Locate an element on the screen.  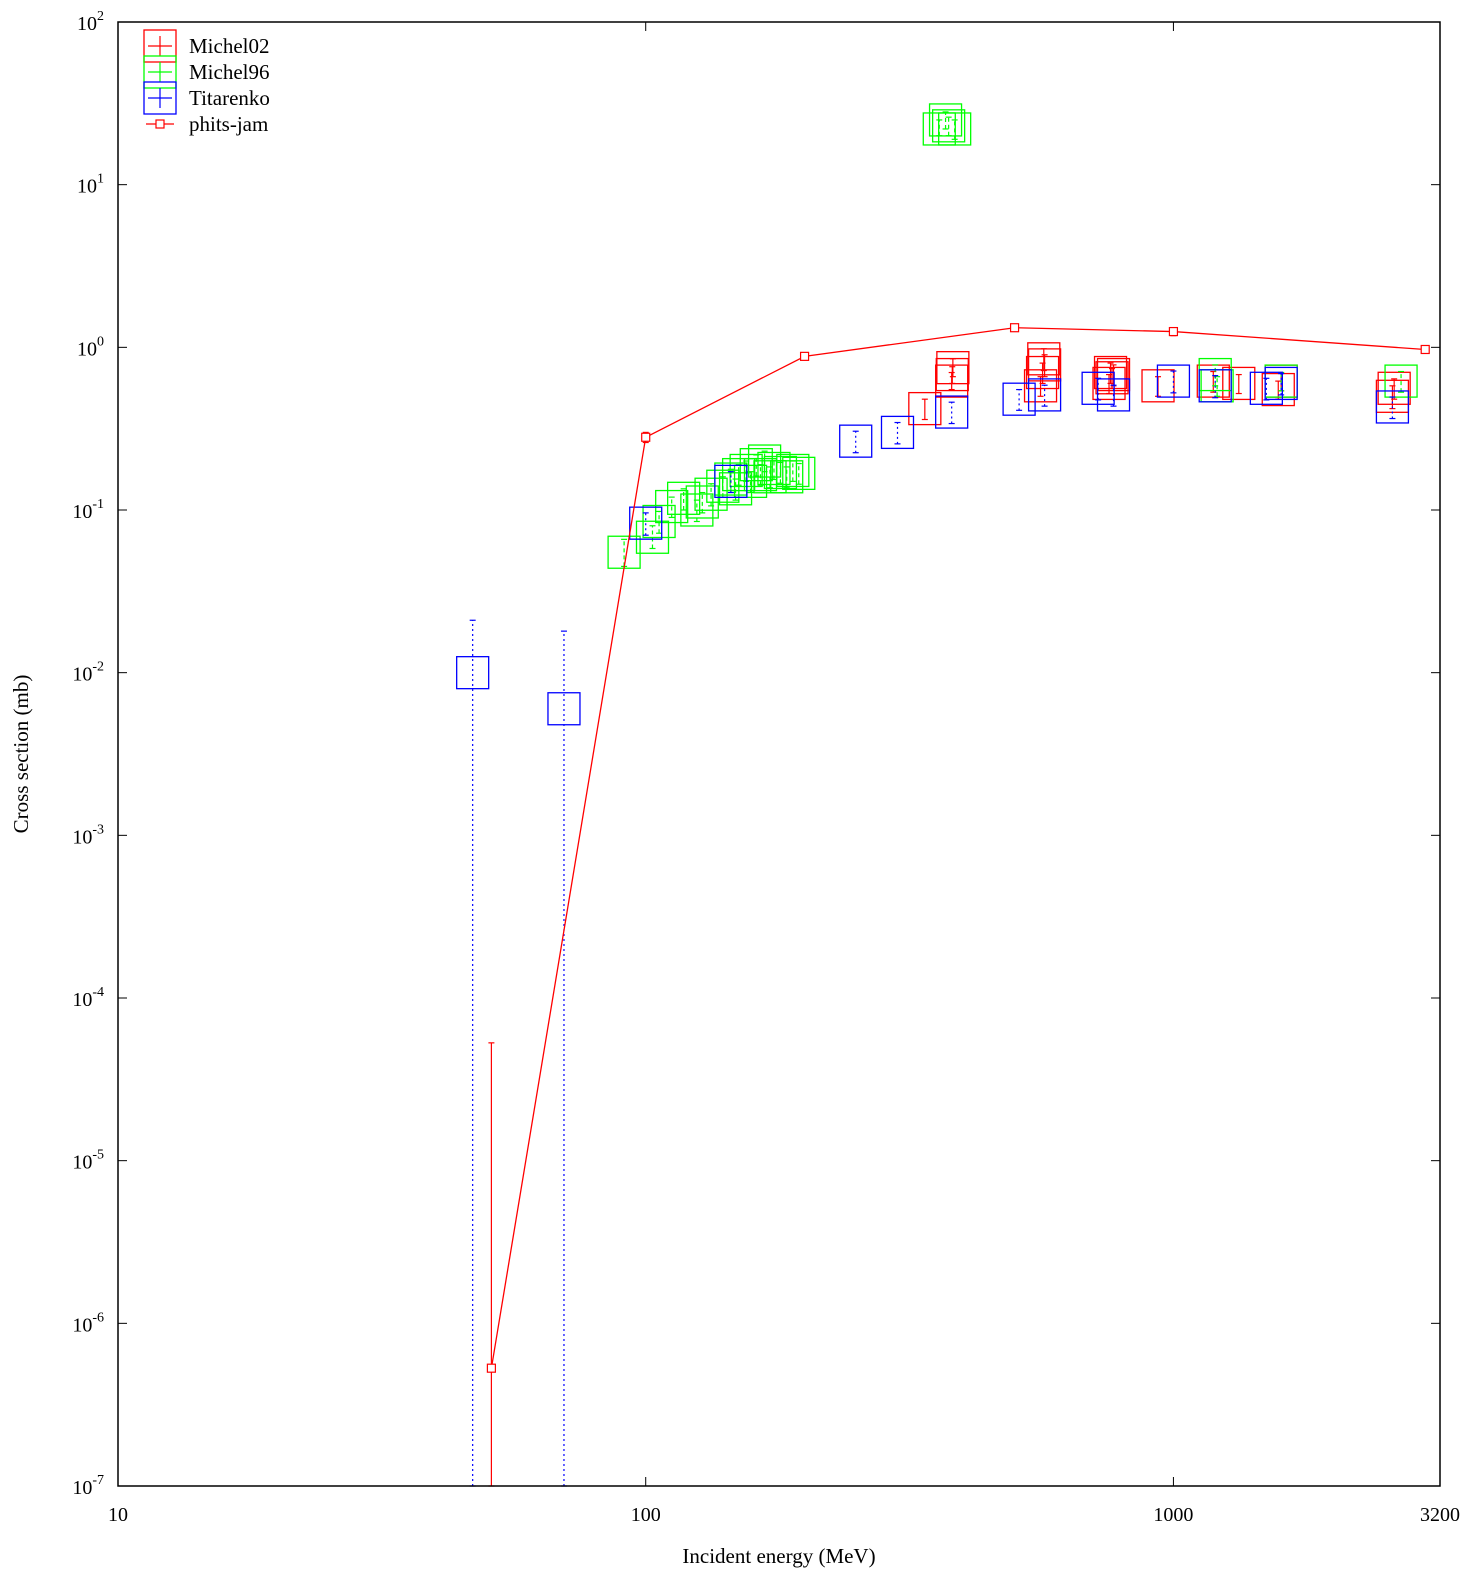
x-axis-title: Incident energy (MeV) is located at coordinates (778, 1556).